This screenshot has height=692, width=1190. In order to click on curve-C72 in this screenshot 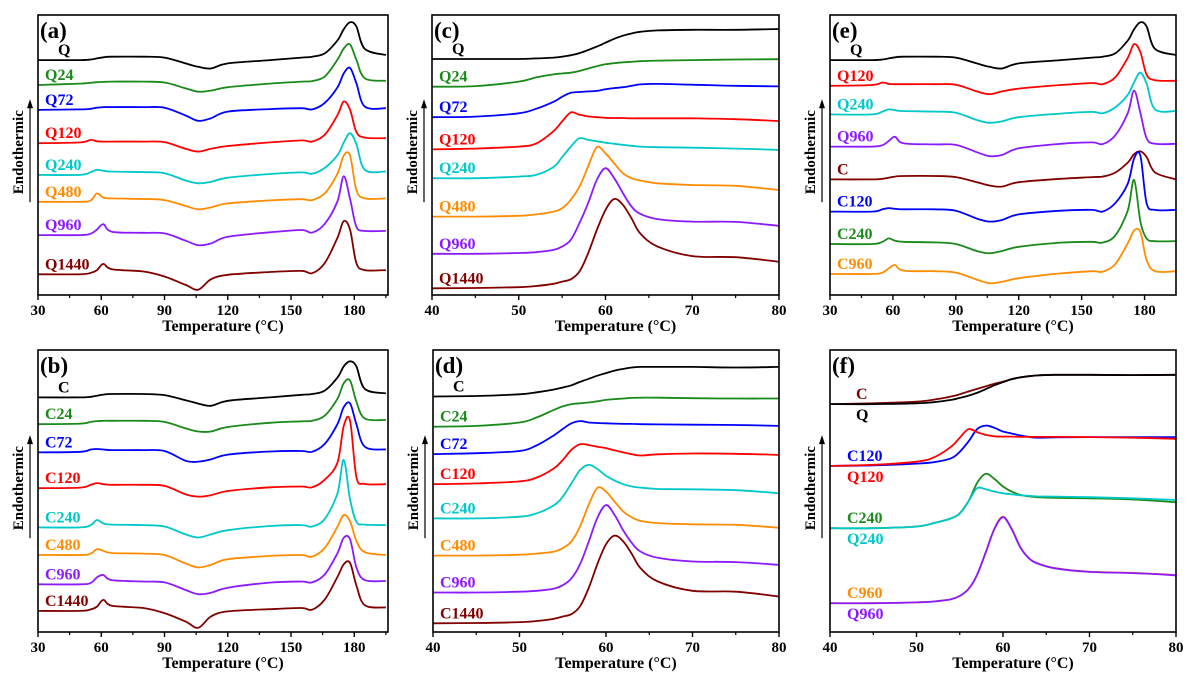, I will do `click(606, 437)`.